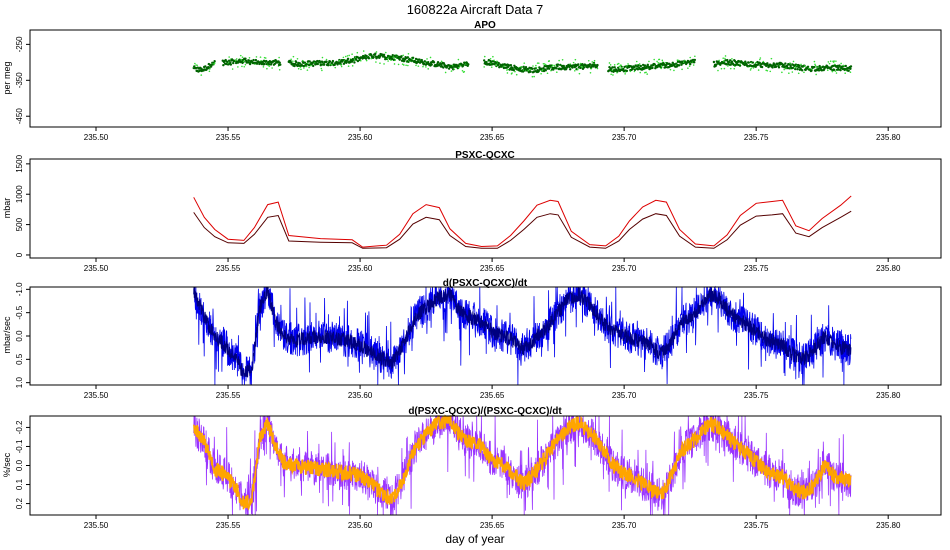 The height and width of the screenshot is (550, 950). I want to click on y-tick-label: 1500, so click(19, 163).